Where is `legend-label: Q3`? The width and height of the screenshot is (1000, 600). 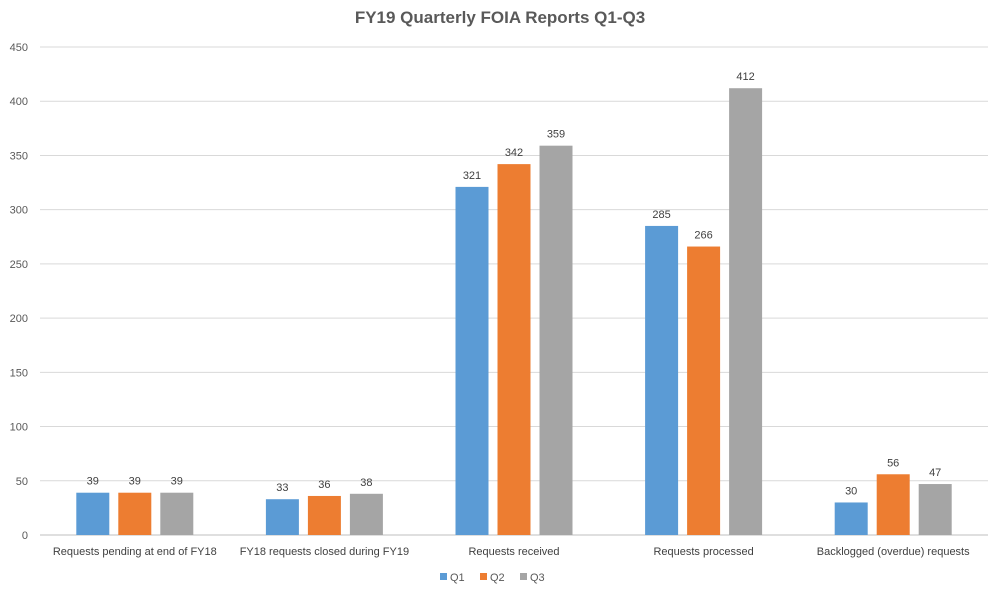 legend-label: Q3 is located at coordinates (537, 578).